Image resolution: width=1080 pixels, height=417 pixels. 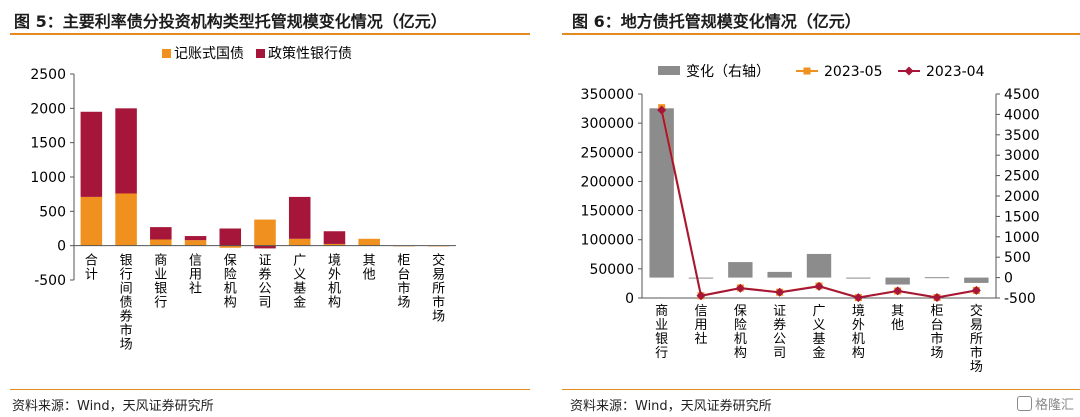 I want to click on legend-label: 变化（右轴）, so click(x=728, y=72).